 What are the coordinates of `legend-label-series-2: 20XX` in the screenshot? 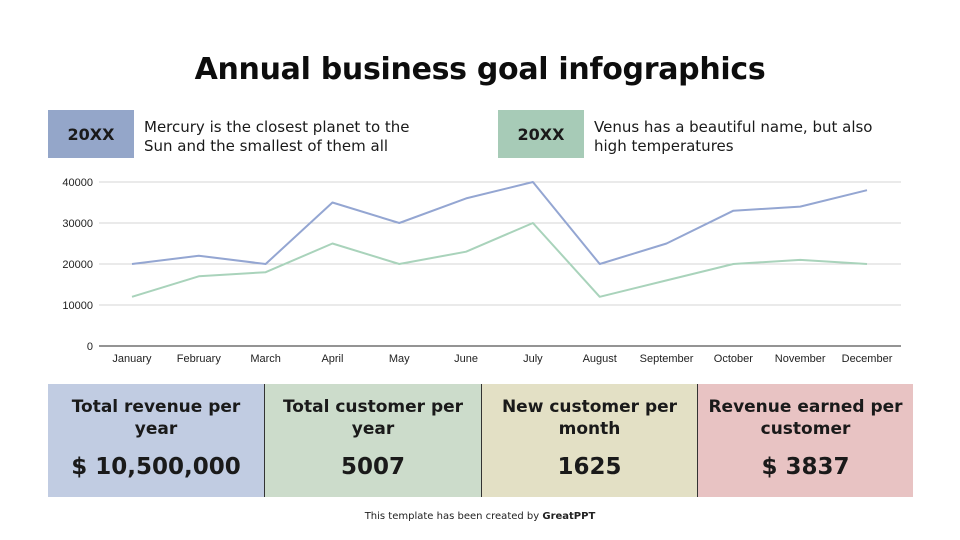 It's located at (541, 134).